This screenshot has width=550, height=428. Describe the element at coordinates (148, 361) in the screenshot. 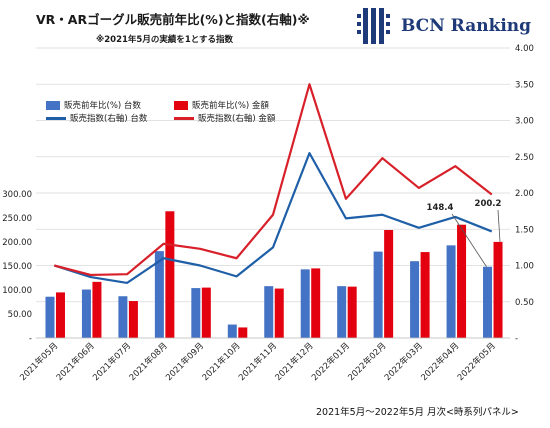

I see `x-axis-tick-label: 2021年08月` at that location.